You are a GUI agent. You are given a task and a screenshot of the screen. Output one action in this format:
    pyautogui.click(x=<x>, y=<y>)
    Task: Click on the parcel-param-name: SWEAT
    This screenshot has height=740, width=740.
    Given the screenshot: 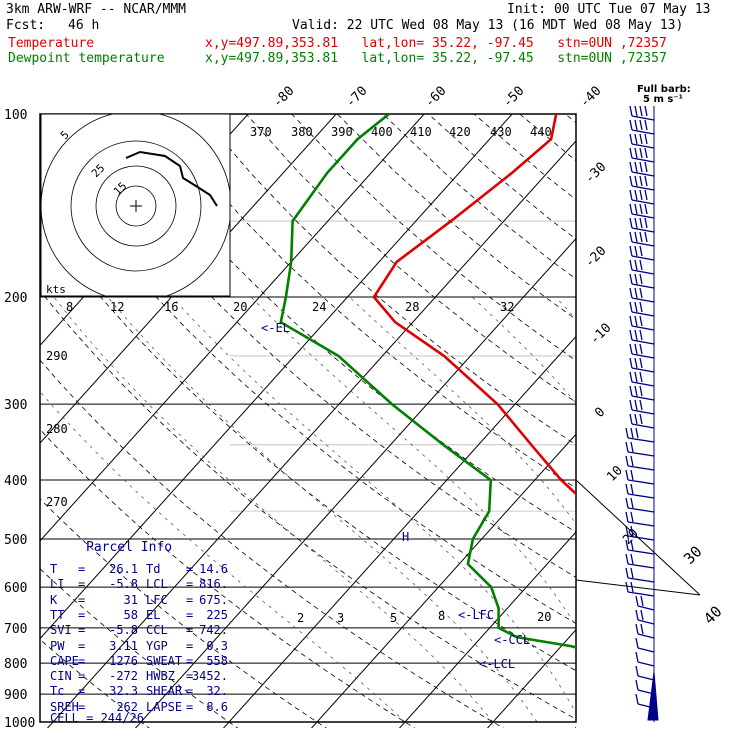 What is the action you would take?
    pyautogui.click(x=164, y=660)
    